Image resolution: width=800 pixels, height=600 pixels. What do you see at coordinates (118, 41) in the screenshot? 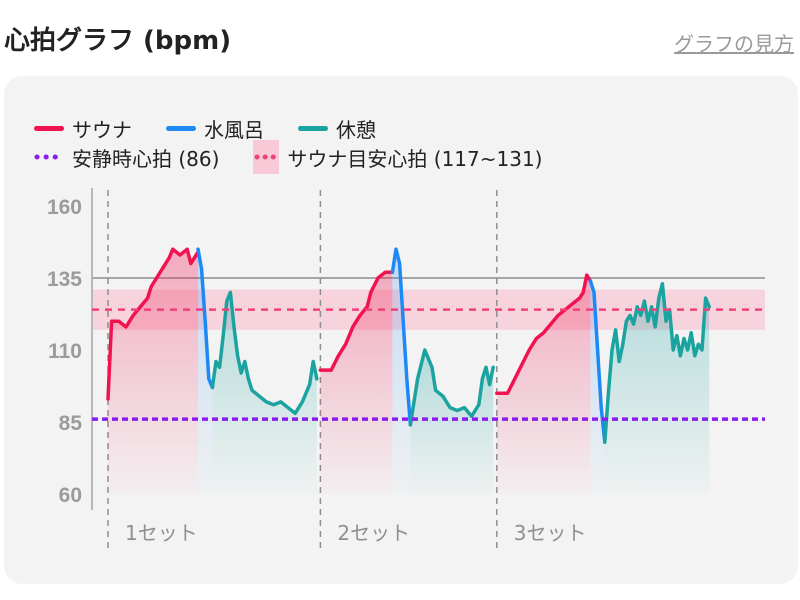
I see `page-title: 心拍グラフ (bpm)` at bounding box center [118, 41].